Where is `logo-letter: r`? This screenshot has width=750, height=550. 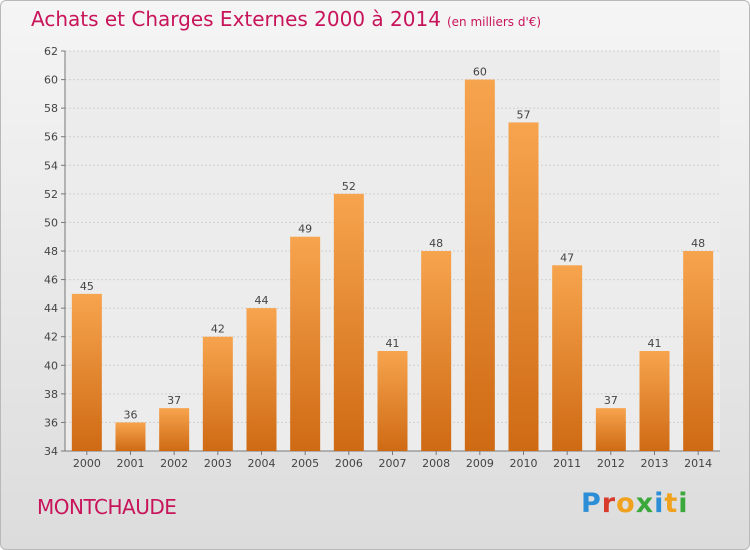 logo-letter: r is located at coordinates (609, 503).